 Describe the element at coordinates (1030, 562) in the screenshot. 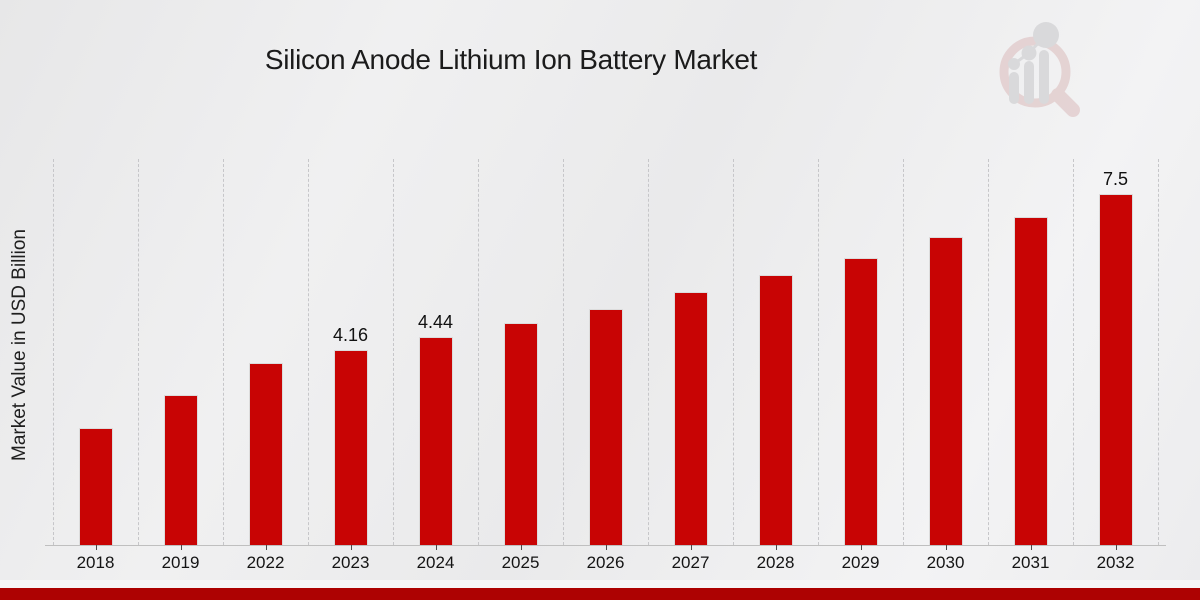

I see `x-tick-label-2031: 2031` at that location.